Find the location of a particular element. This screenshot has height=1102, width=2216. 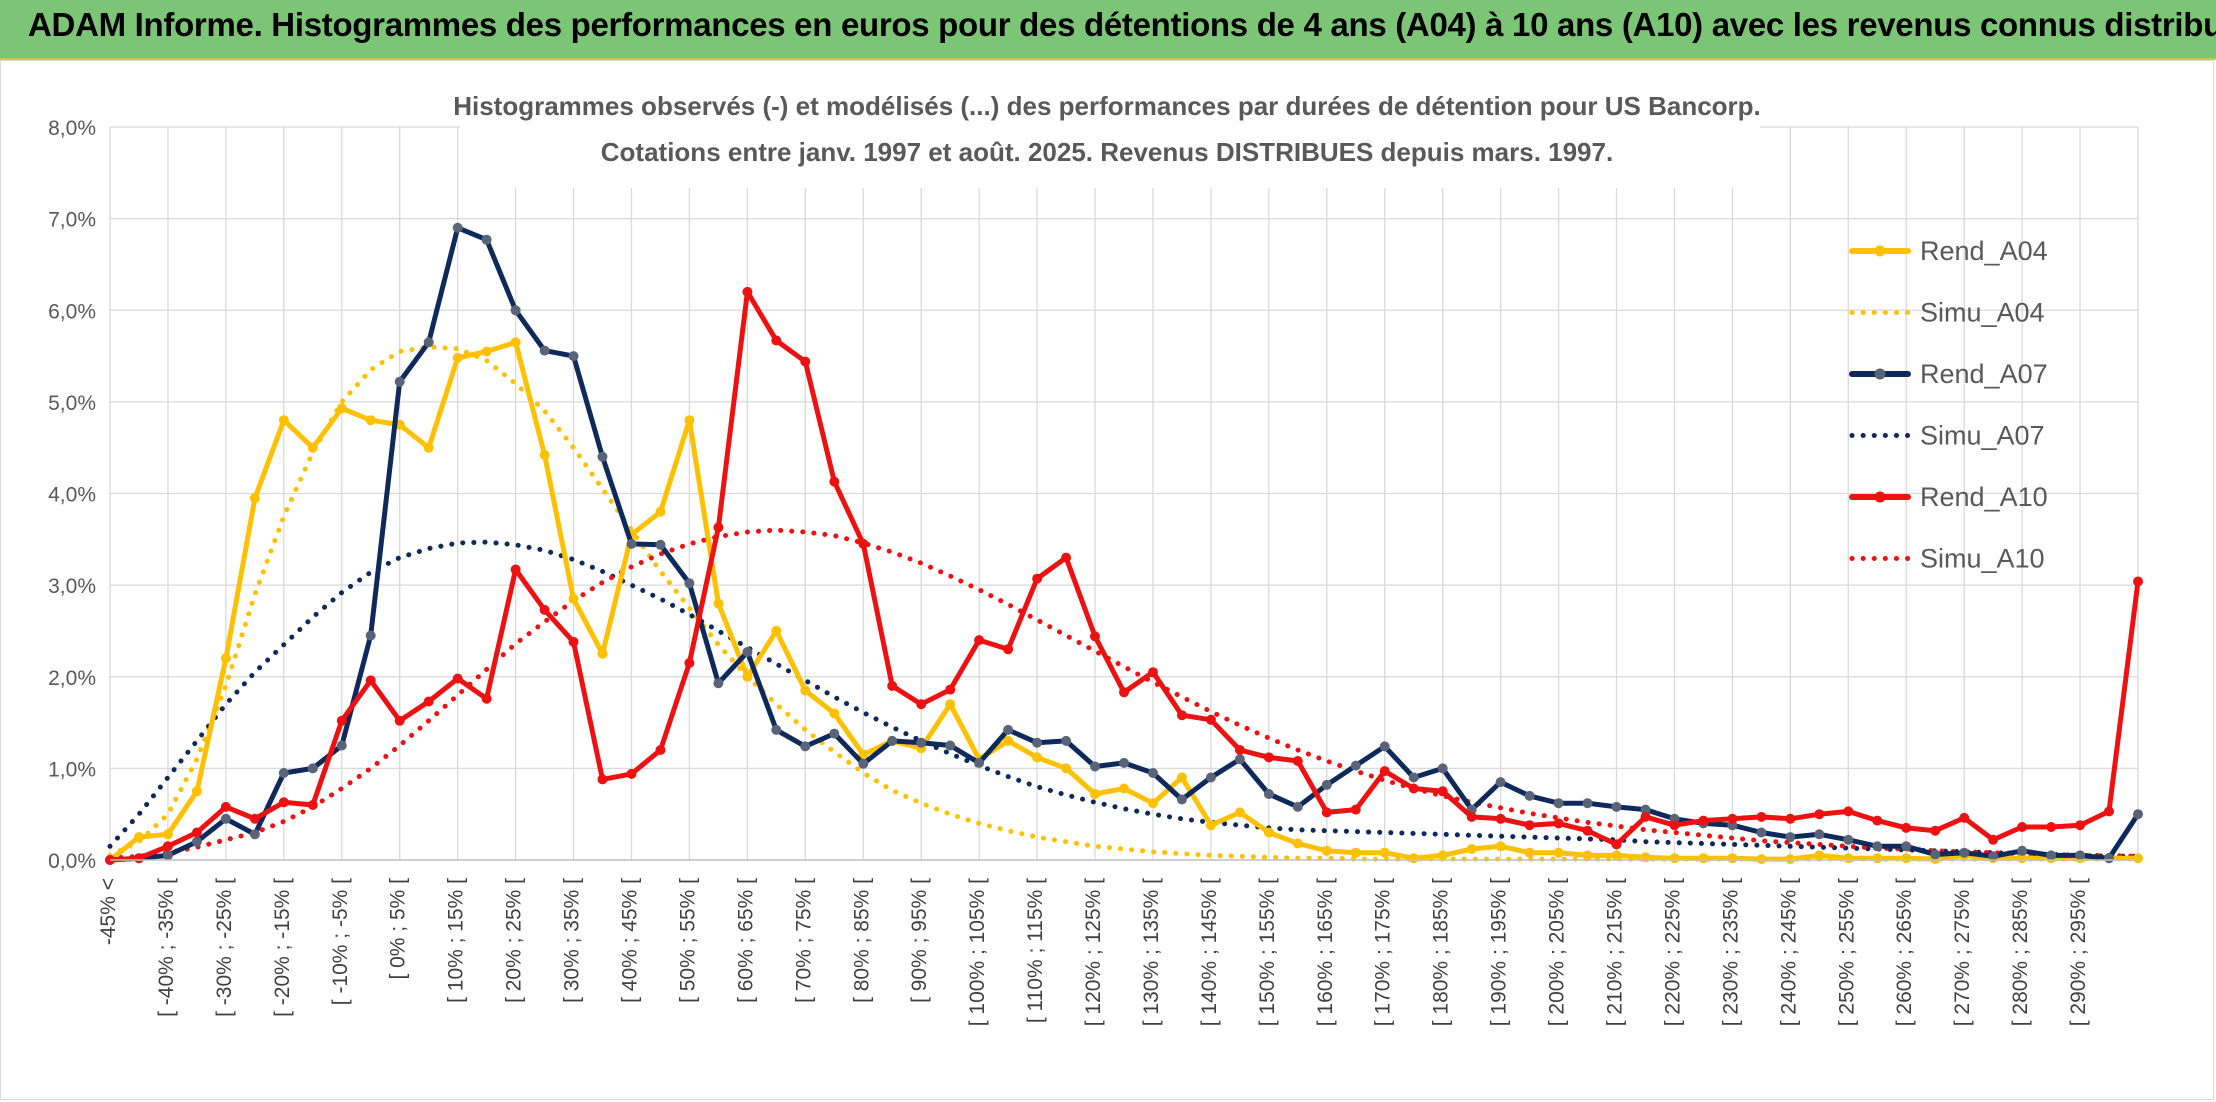

x-tick-label: [ -30% ; -25% [ is located at coordinates (224, 947).